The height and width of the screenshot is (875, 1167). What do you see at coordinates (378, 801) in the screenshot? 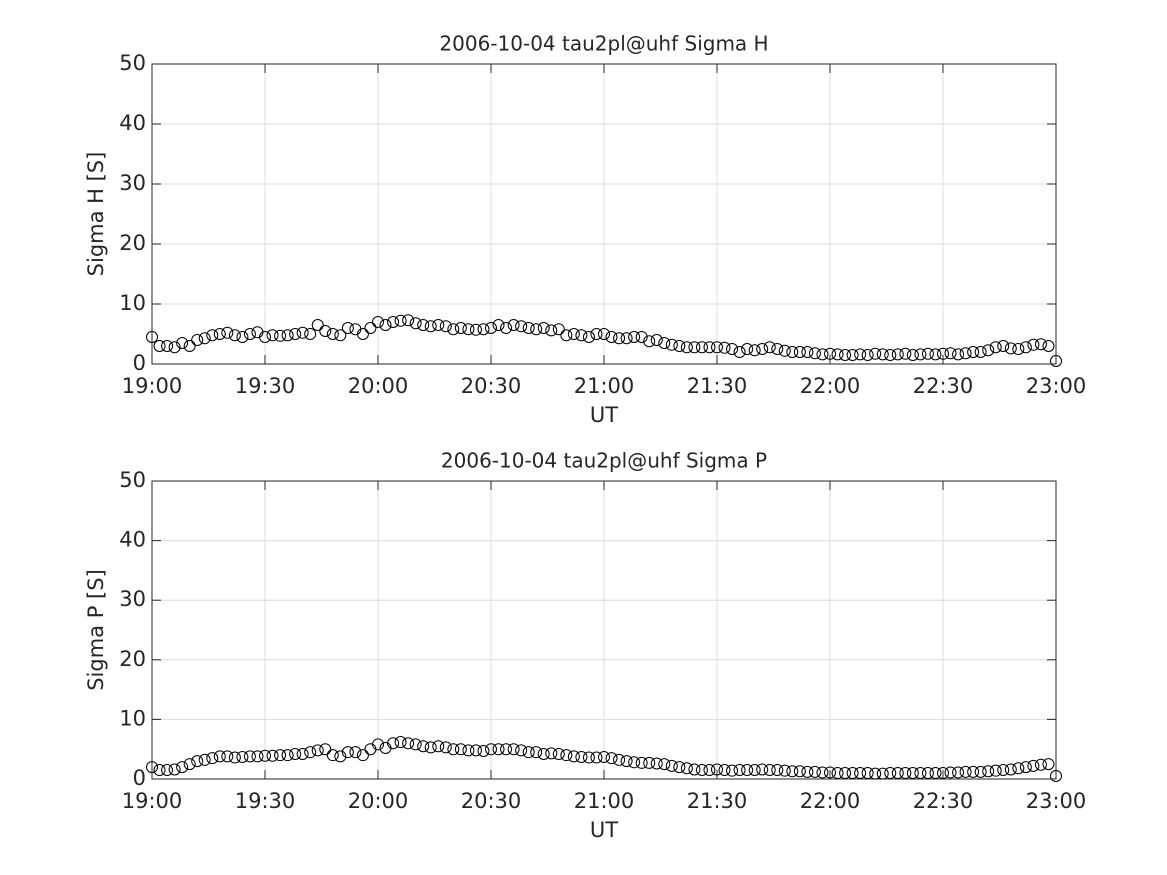
I see `x-tick-label: 20:00` at bounding box center [378, 801].